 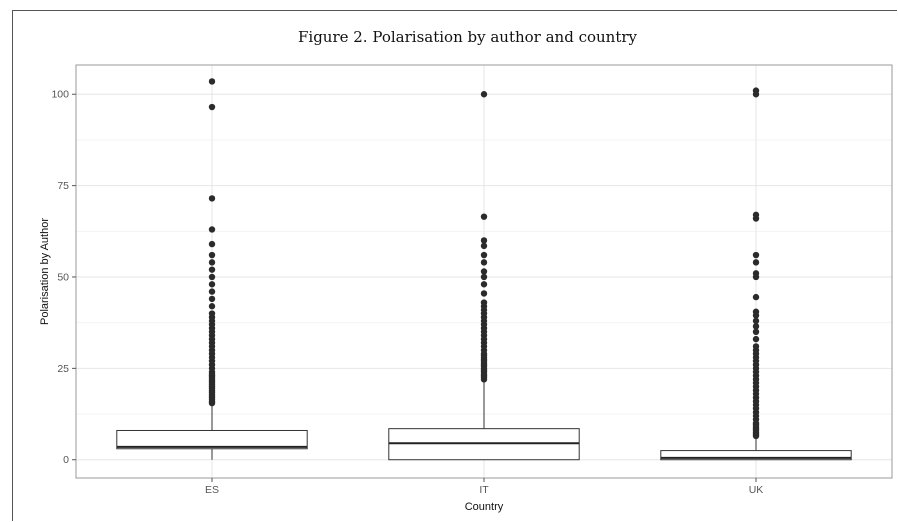 I want to click on x-tick-label: ES, so click(x=212, y=490).